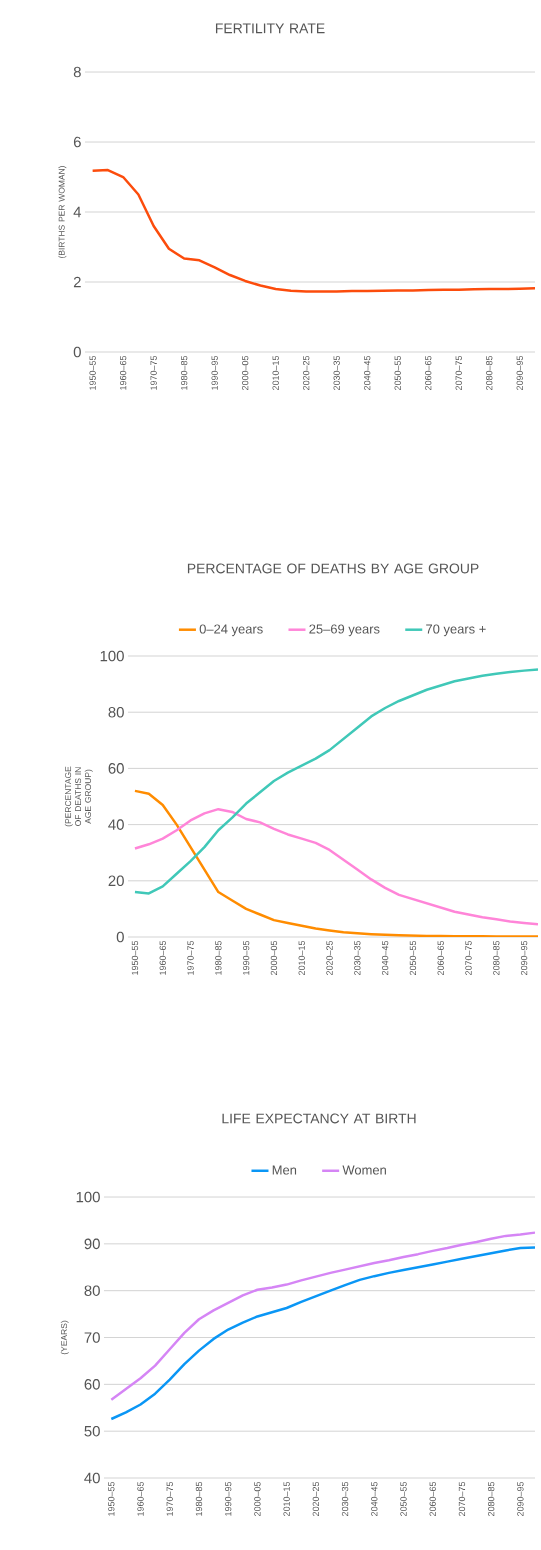 This screenshot has height=1550, width=541. Describe the element at coordinates (92, 1431) in the screenshot. I see `y-tick-label: 50` at that location.